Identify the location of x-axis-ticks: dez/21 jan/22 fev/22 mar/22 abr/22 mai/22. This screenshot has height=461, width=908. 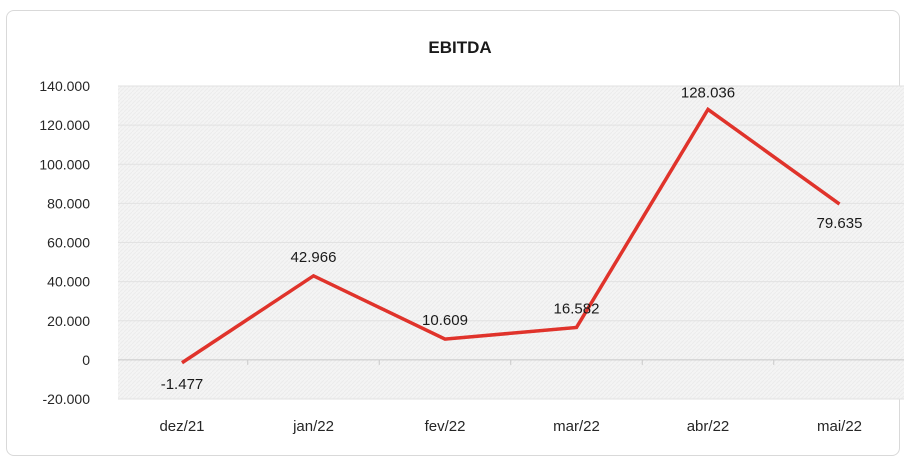
(510, 426).